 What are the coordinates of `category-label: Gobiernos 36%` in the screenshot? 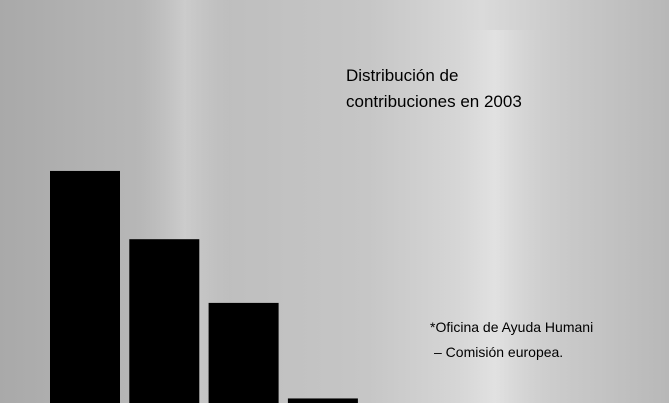 It's located at (63, 2).